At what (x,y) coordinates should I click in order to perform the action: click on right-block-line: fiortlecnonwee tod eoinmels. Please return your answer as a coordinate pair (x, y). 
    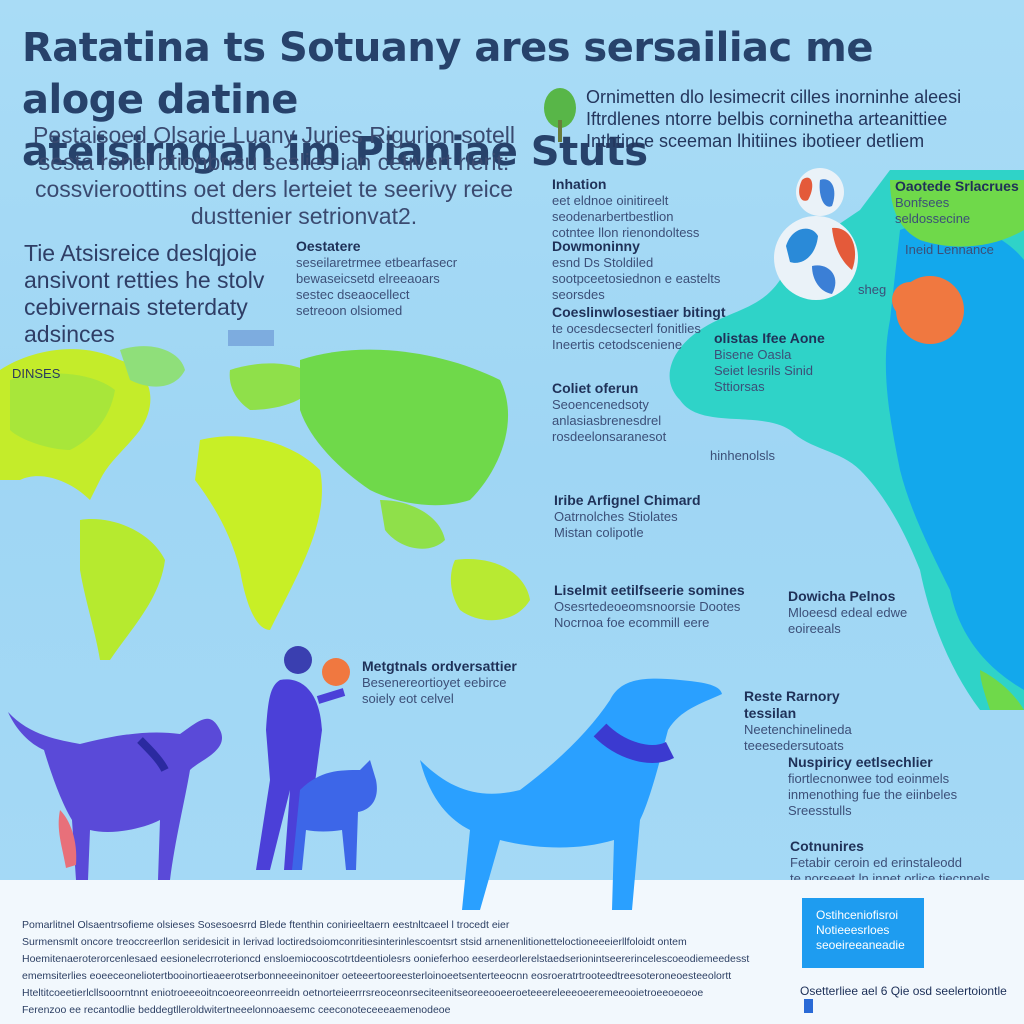
    Looking at the image, I should click on (869, 778).